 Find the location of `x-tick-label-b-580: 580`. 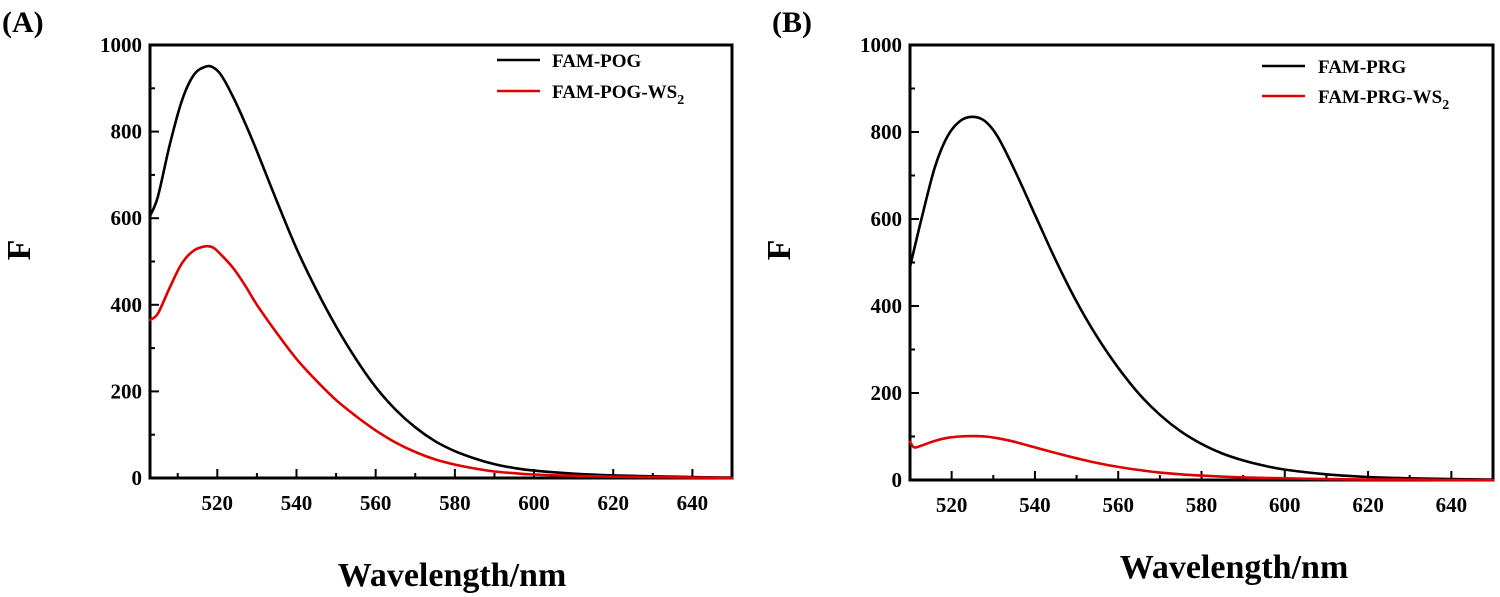

x-tick-label-b-580: 580 is located at coordinates (1202, 505).